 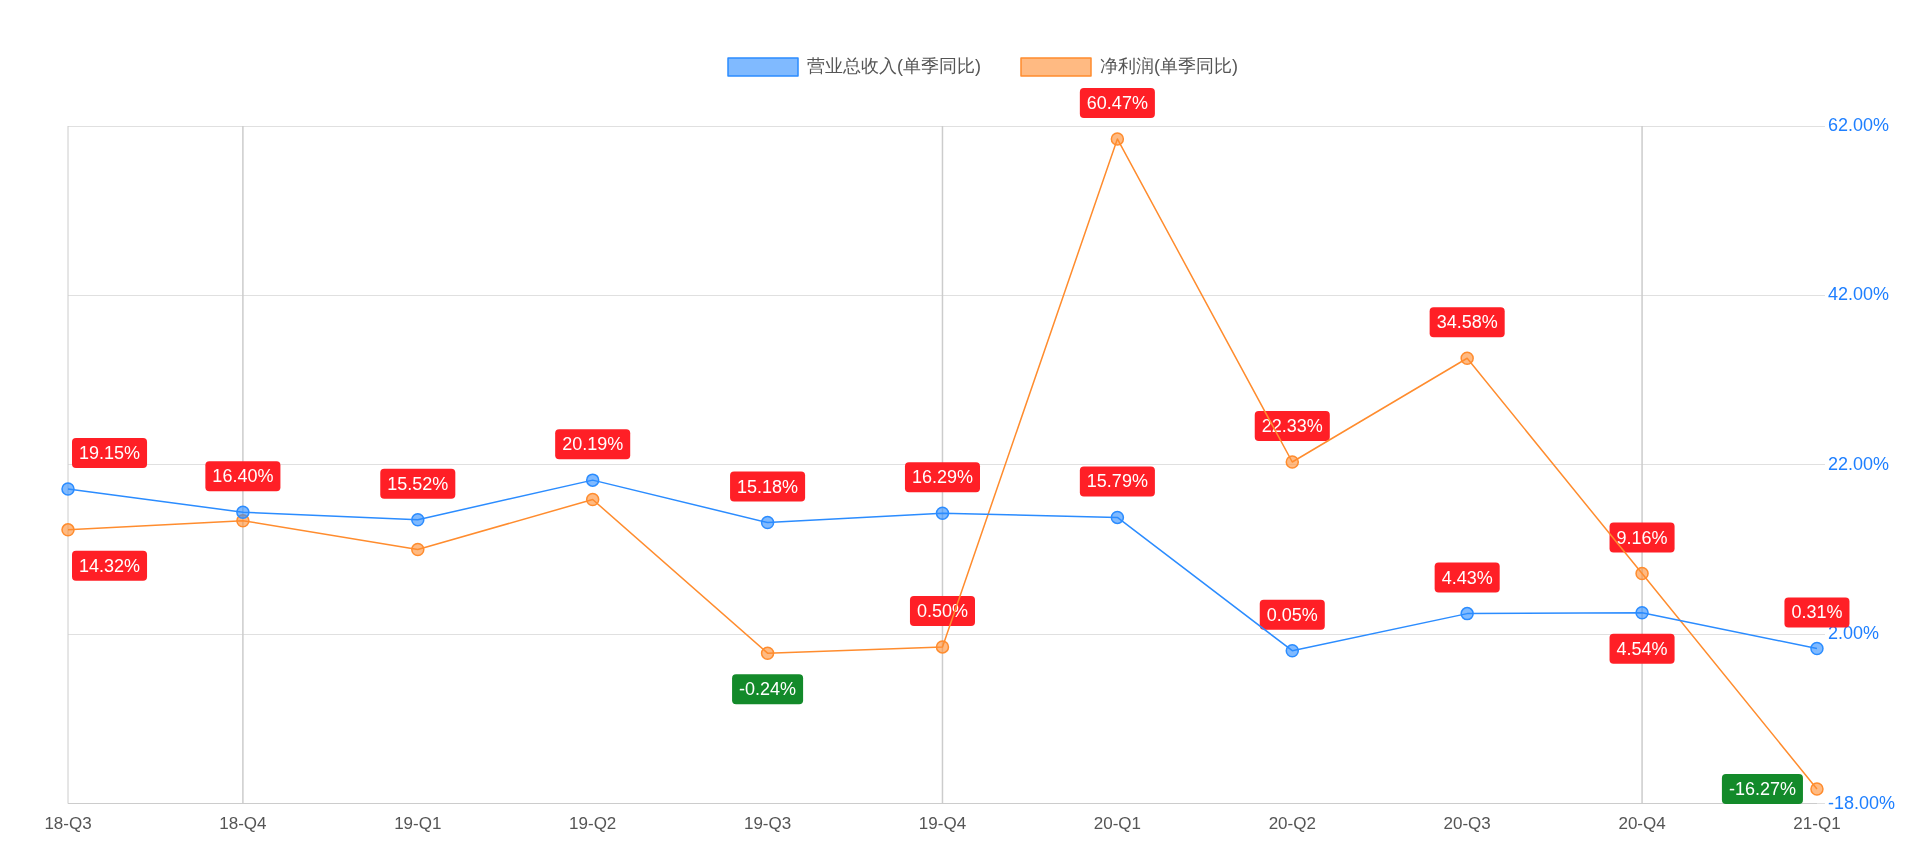 What do you see at coordinates (942, 610) in the screenshot?
I see `data-label: 0.50%` at bounding box center [942, 610].